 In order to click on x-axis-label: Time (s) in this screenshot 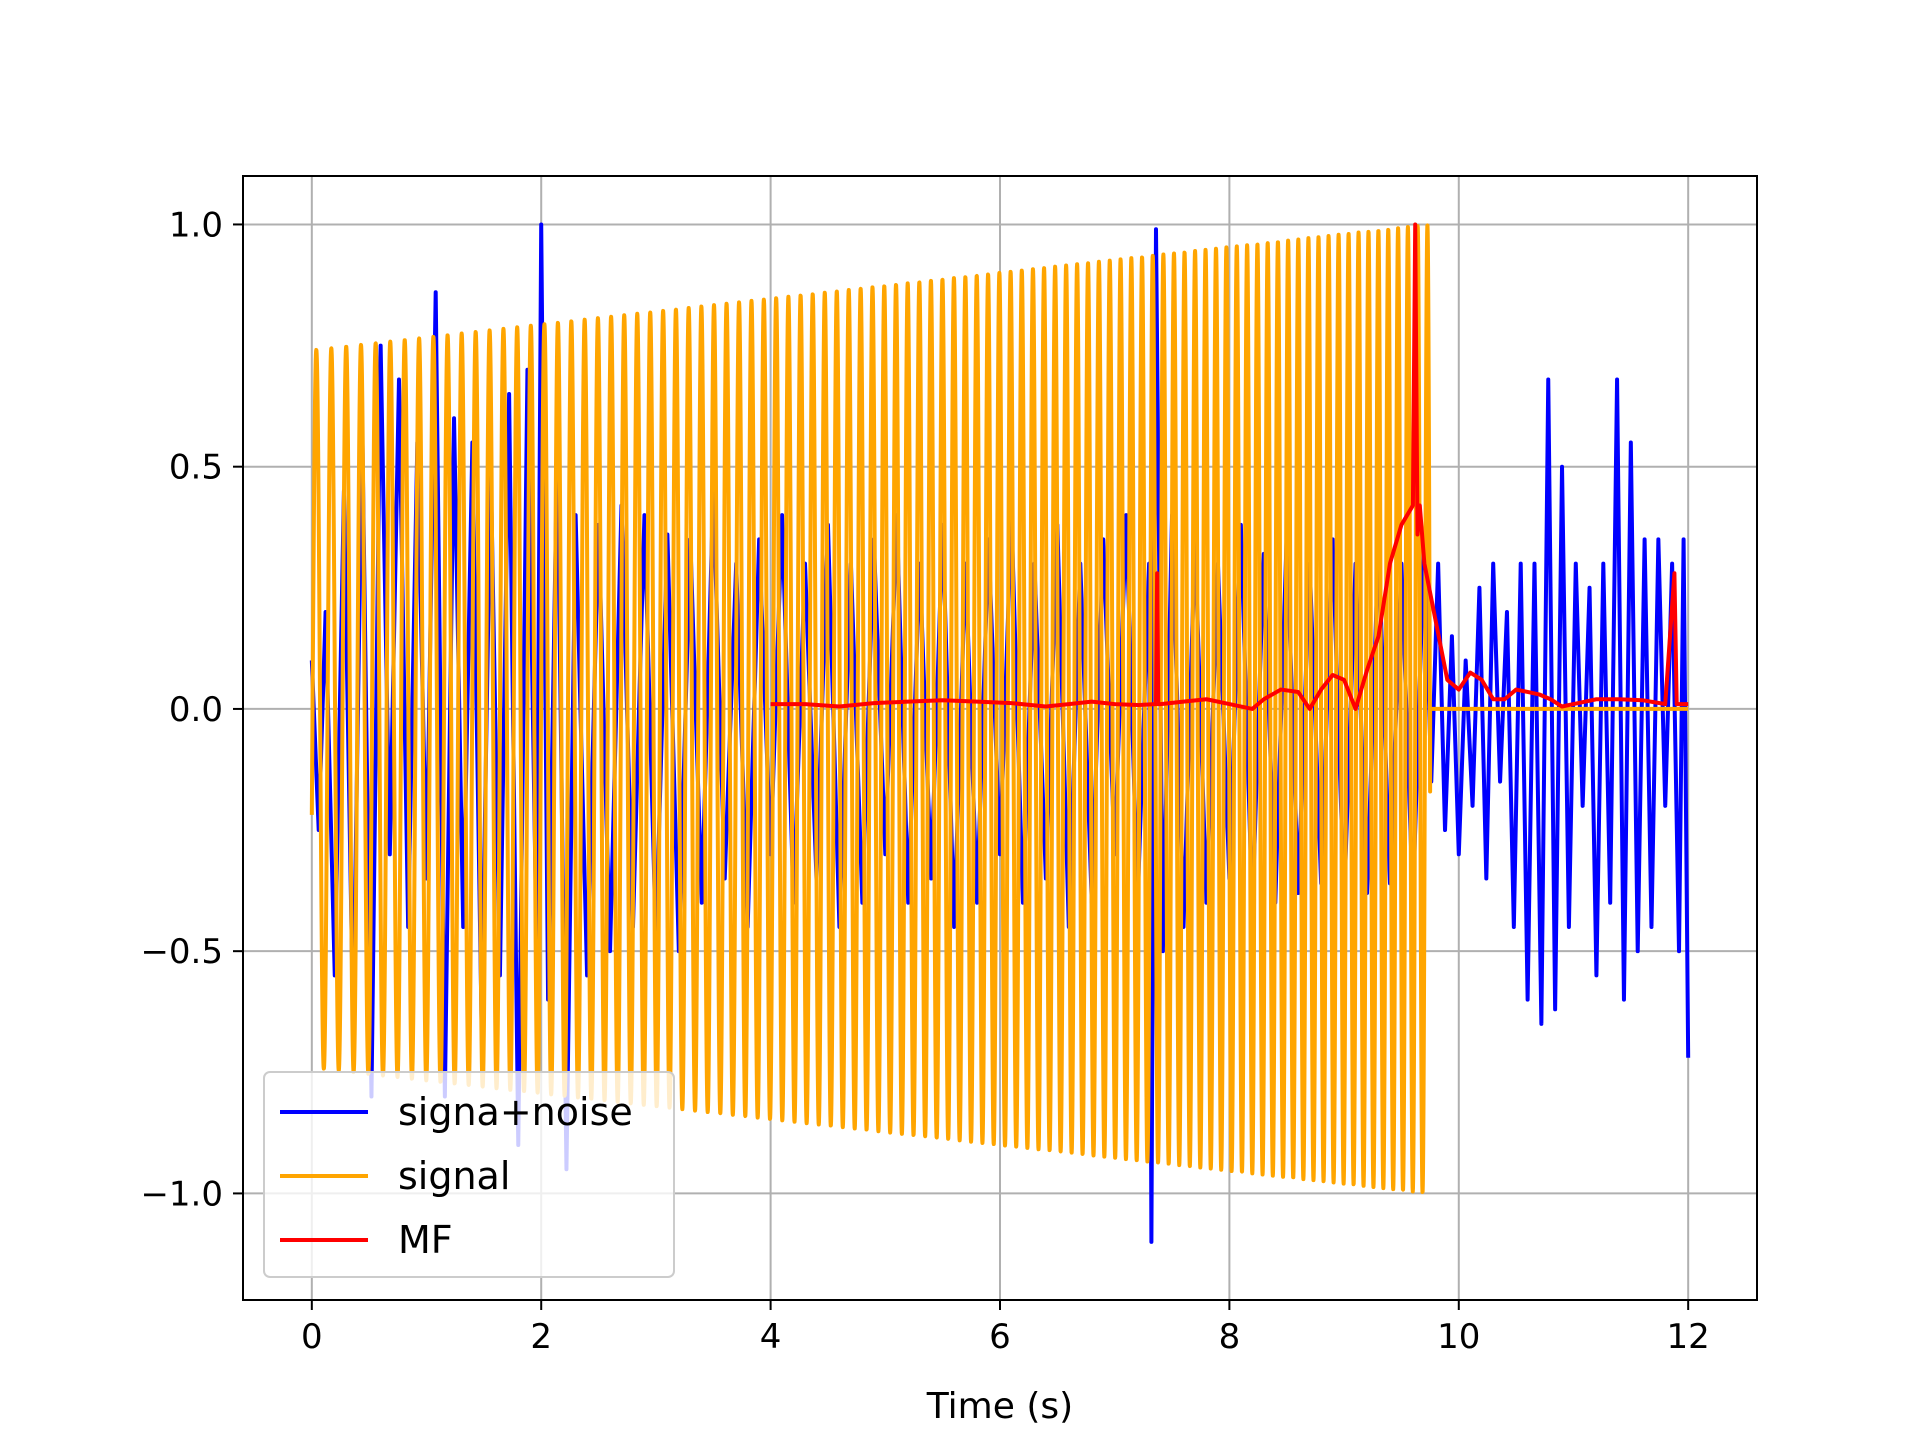, I will do `click(999, 1406)`.